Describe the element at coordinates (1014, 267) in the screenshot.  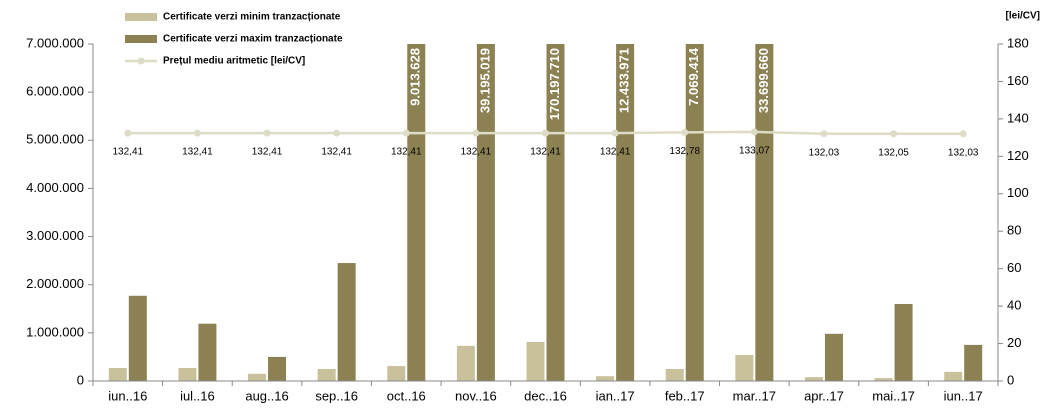
I see `y2-tick-label: 60` at that location.